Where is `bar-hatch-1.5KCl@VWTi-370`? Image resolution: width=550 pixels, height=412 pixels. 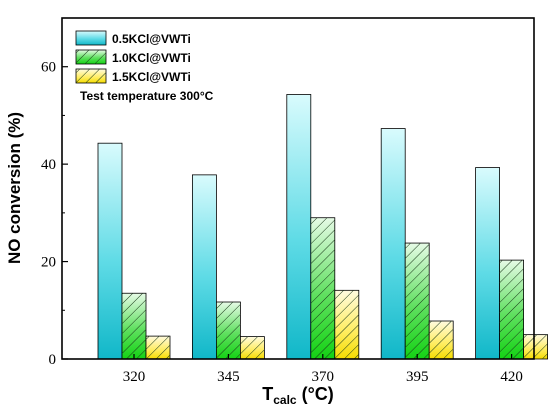
bar-hatch-1.5KCl@VWTi-370 is located at coordinates (346, 324).